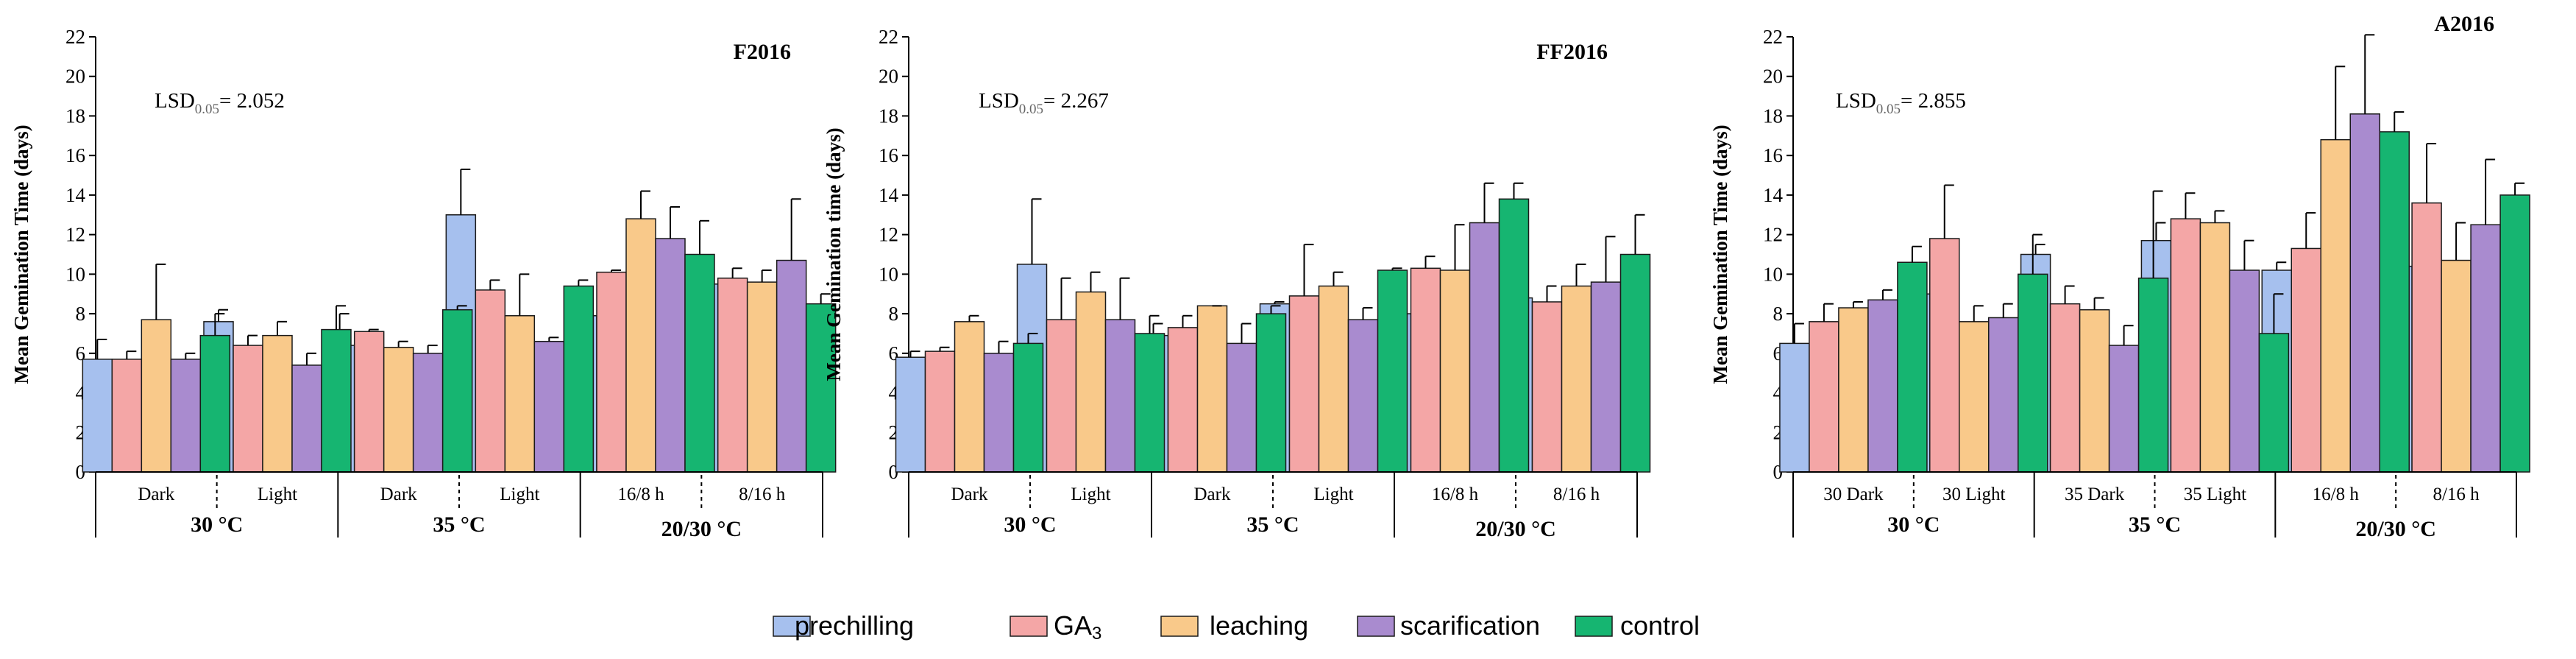 Image resolution: width=2576 pixels, height=659 pixels. What do you see at coordinates (854, 625) in the screenshot?
I see `legend-label-prechilling: prechilling` at bounding box center [854, 625].